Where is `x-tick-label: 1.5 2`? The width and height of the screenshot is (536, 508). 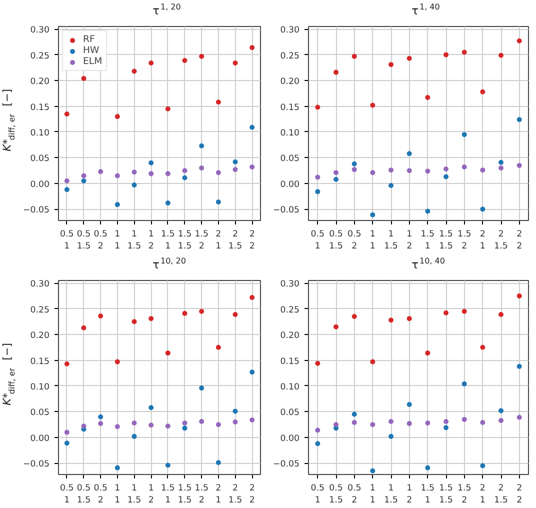
x-tick-label: 1.5 2 is located at coordinates (464, 241).